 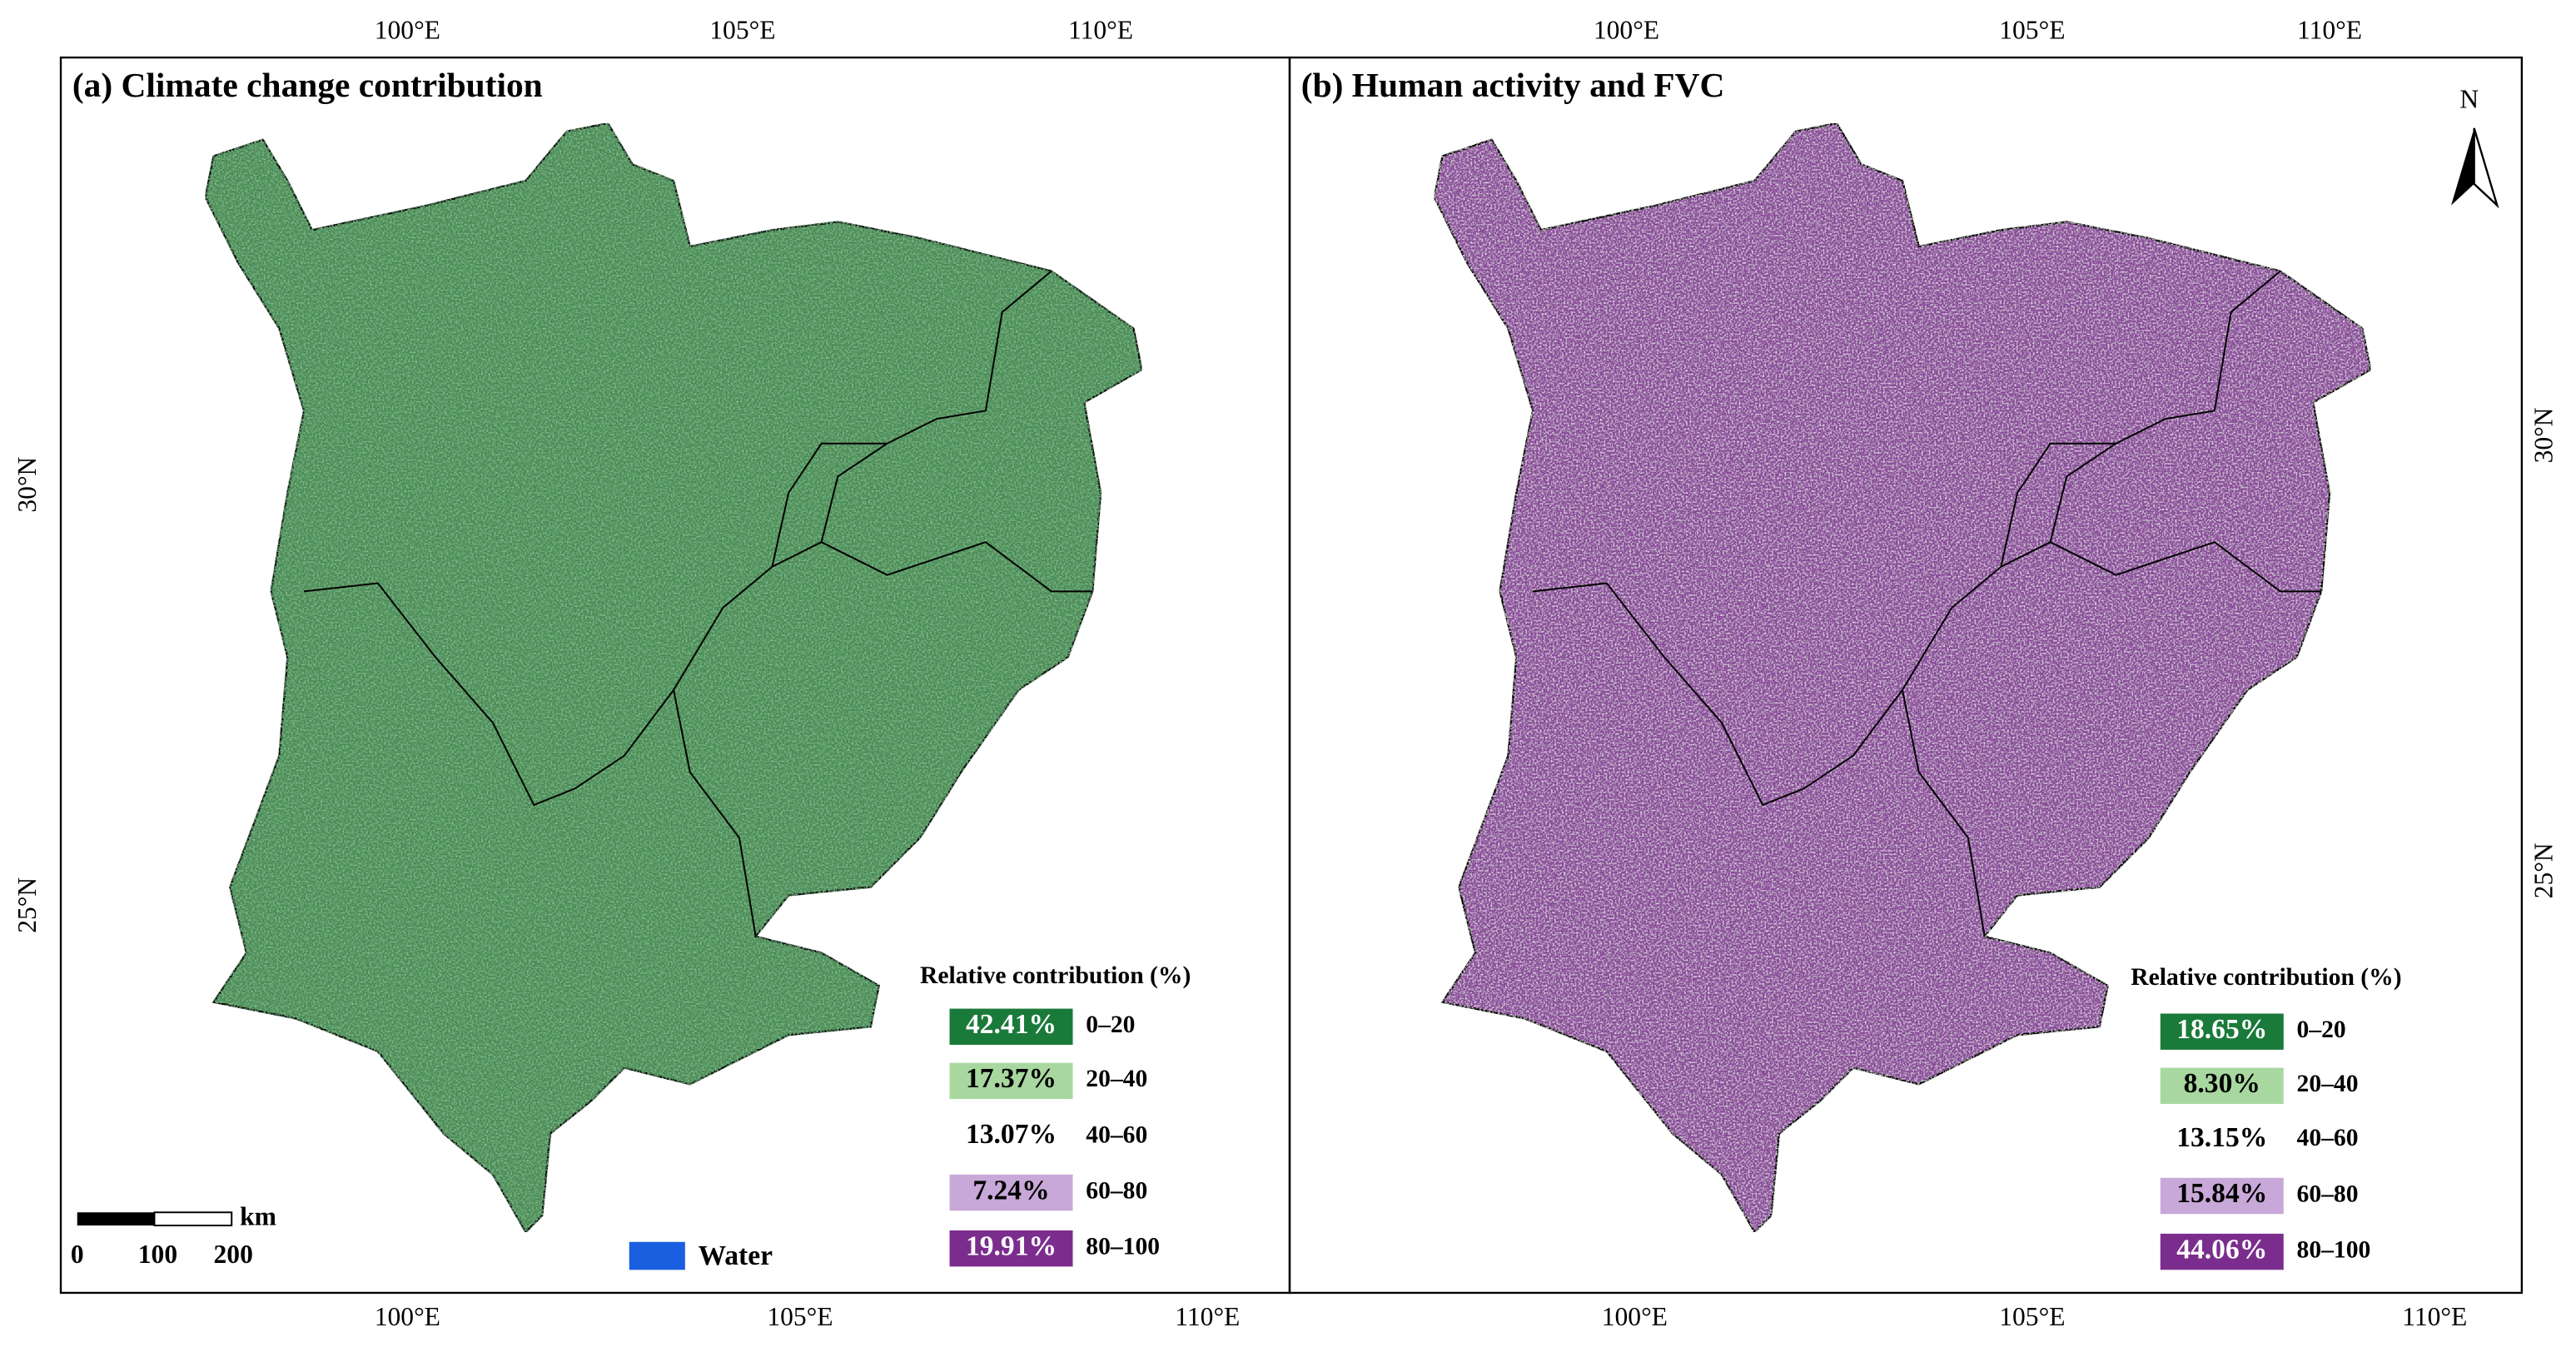 I want to click on scale-unit: km, so click(x=258, y=1215).